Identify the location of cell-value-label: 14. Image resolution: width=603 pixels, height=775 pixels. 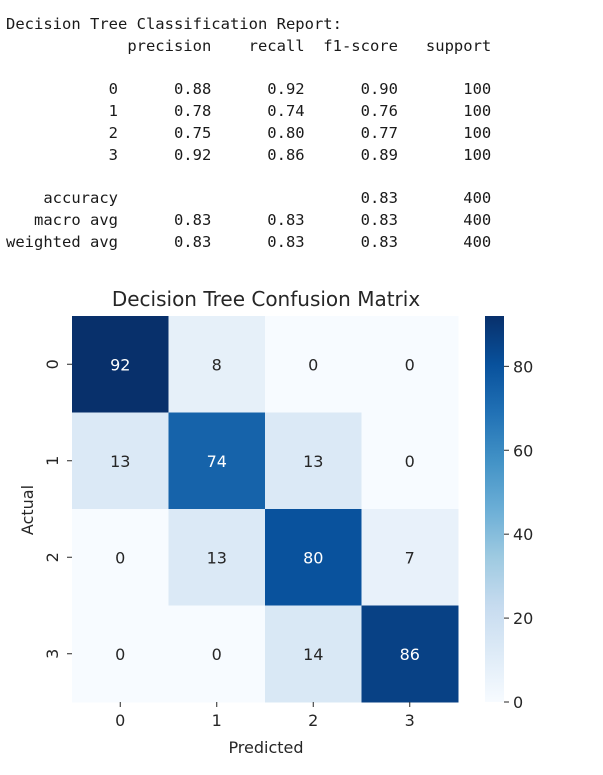
(313, 654).